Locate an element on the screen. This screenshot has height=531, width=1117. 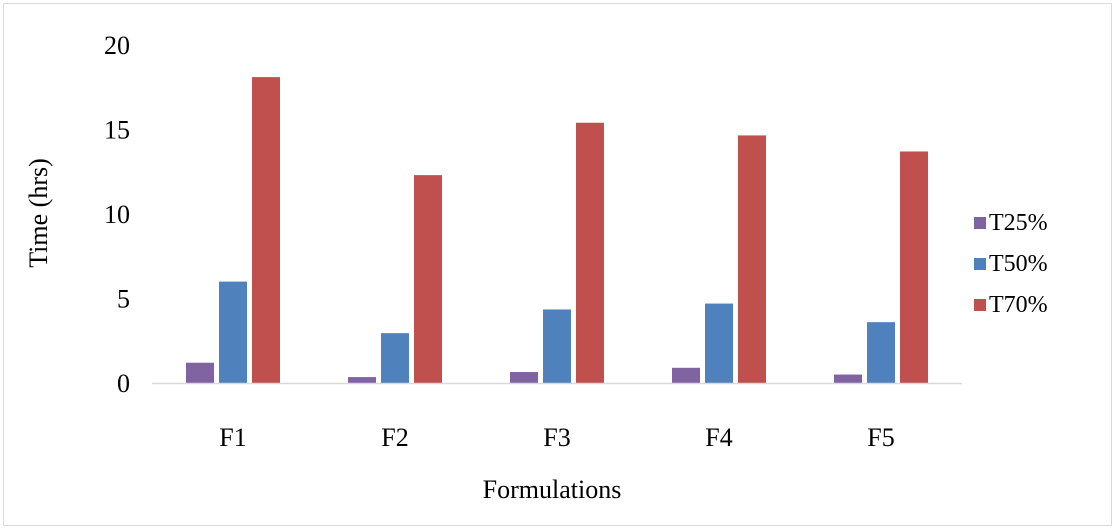
bar-f1-t25pct is located at coordinates (200, 372).